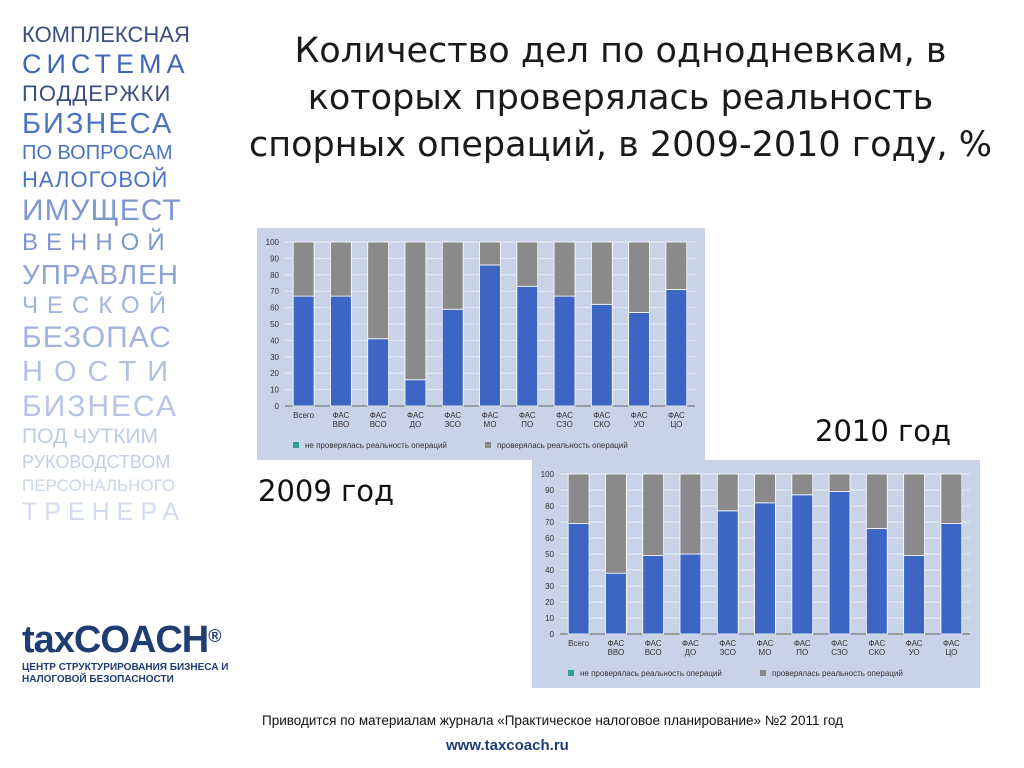 The image size is (1024, 768). Describe the element at coordinates (877, 652) in the screenshot. I see `x-tick-label: СКО` at that location.